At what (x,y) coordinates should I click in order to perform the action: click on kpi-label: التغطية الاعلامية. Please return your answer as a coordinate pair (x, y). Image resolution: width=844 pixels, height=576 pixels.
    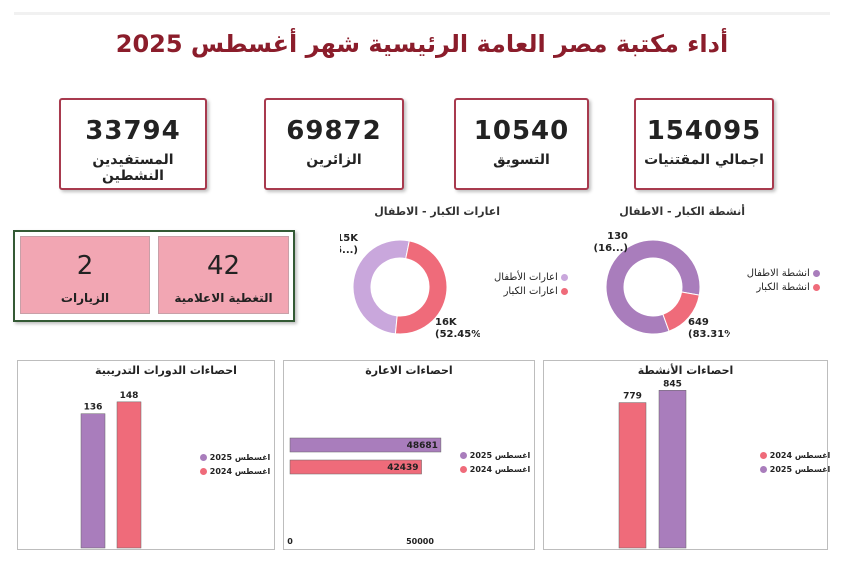
    Looking at the image, I should click on (223, 298).